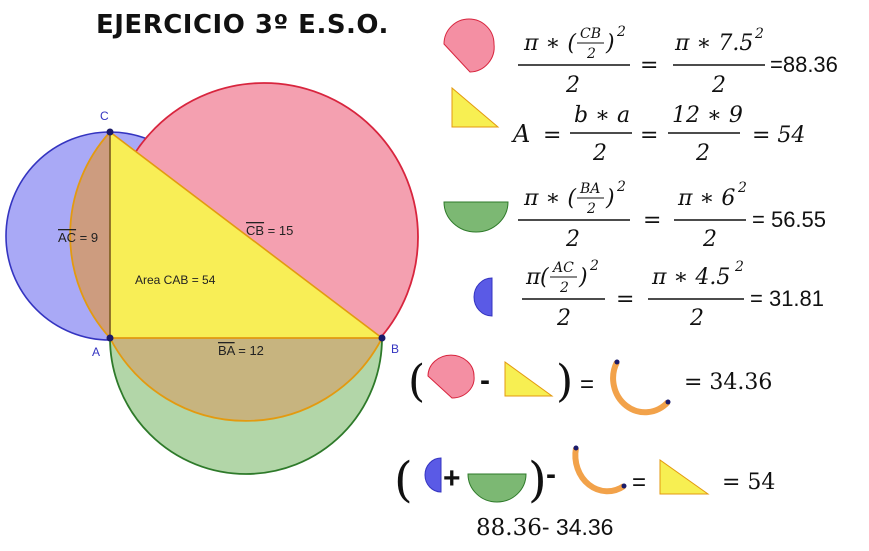 The width and height of the screenshot is (869, 551). Describe the element at coordinates (395, 349) in the screenshot. I see `vertex-b-label: B` at that location.